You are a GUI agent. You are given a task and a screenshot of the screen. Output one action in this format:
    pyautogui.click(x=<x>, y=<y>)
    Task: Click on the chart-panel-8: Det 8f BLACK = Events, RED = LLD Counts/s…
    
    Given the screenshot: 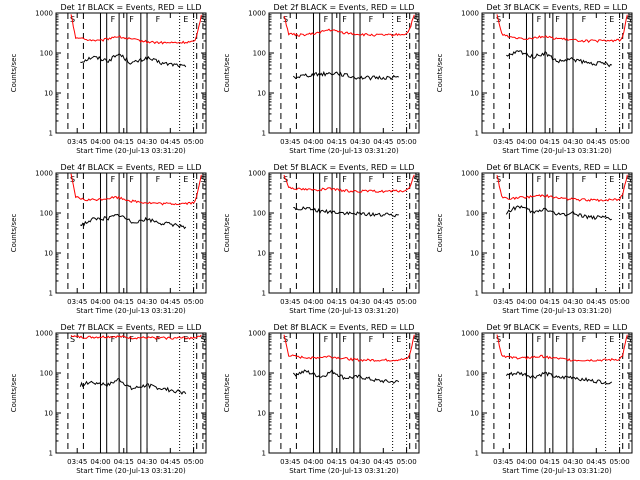 What is the action you would take?
    pyautogui.click(x=321, y=399)
    